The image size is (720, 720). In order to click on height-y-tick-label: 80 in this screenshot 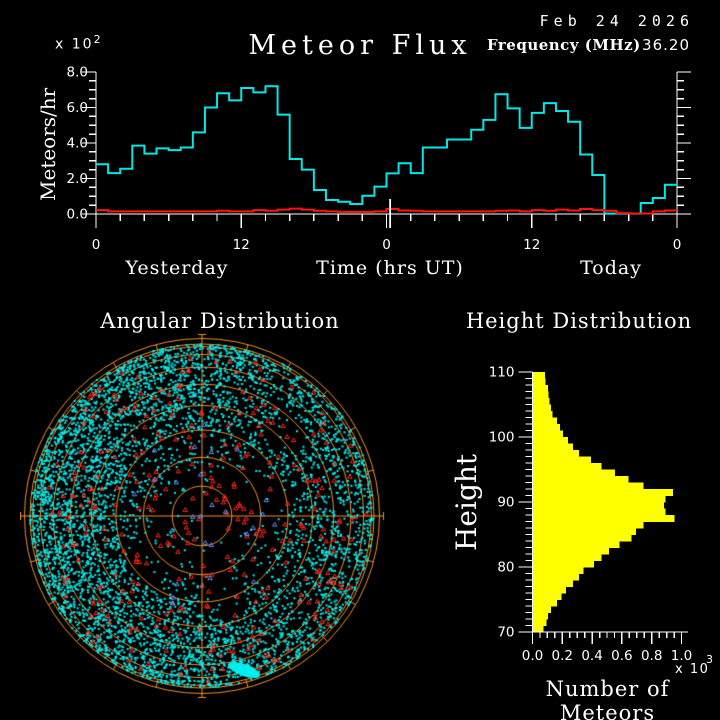, I will do `click(505, 568)`.